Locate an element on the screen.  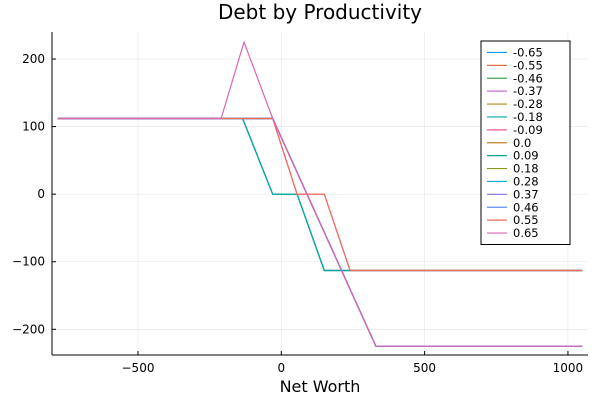
legend-label: 0.65 is located at coordinates (526, 233).